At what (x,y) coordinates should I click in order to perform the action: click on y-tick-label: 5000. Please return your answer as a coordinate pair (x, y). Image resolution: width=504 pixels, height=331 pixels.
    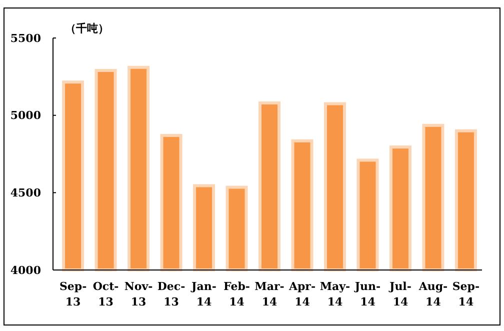
    Looking at the image, I should click on (26, 115).